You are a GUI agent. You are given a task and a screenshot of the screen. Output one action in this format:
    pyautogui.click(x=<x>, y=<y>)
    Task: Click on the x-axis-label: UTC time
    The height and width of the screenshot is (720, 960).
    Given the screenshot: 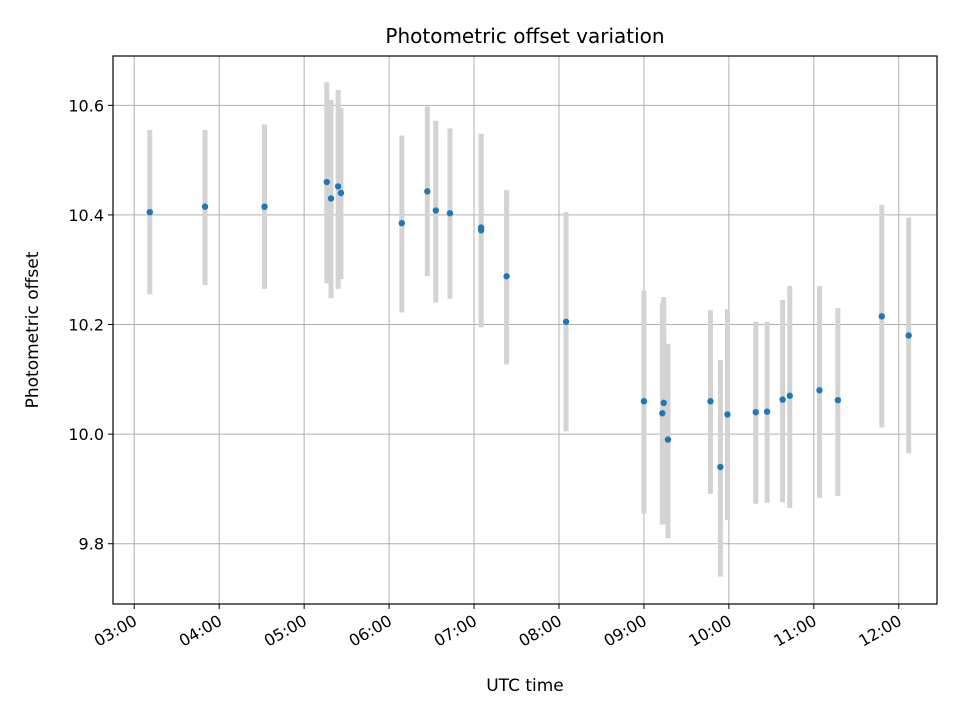 What is the action you would take?
    pyautogui.click(x=525, y=686)
    